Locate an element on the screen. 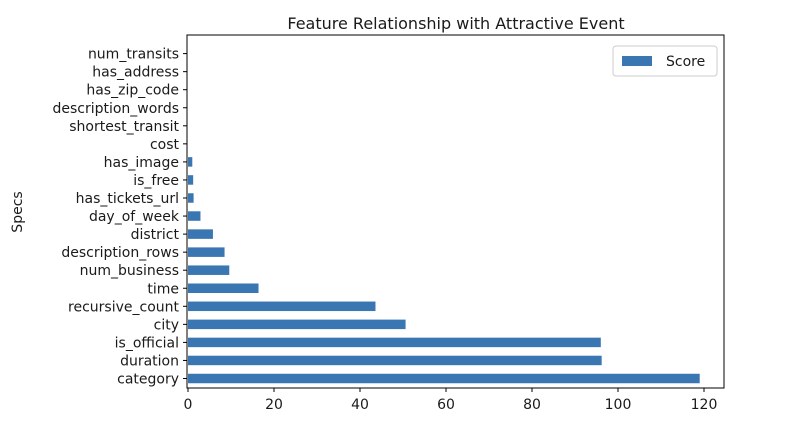 Image resolution: width=796 pixels, height=426 pixels. y-tick-label-description_words: description_words is located at coordinates (115, 109).